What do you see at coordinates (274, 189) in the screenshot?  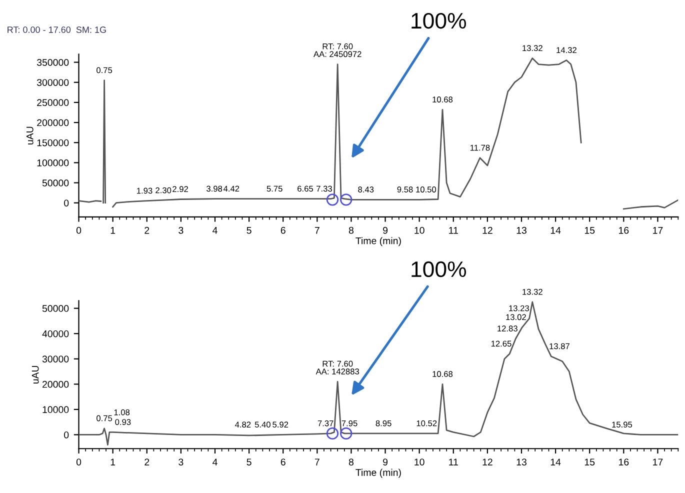 I see `annotation: 5.75` at bounding box center [274, 189].